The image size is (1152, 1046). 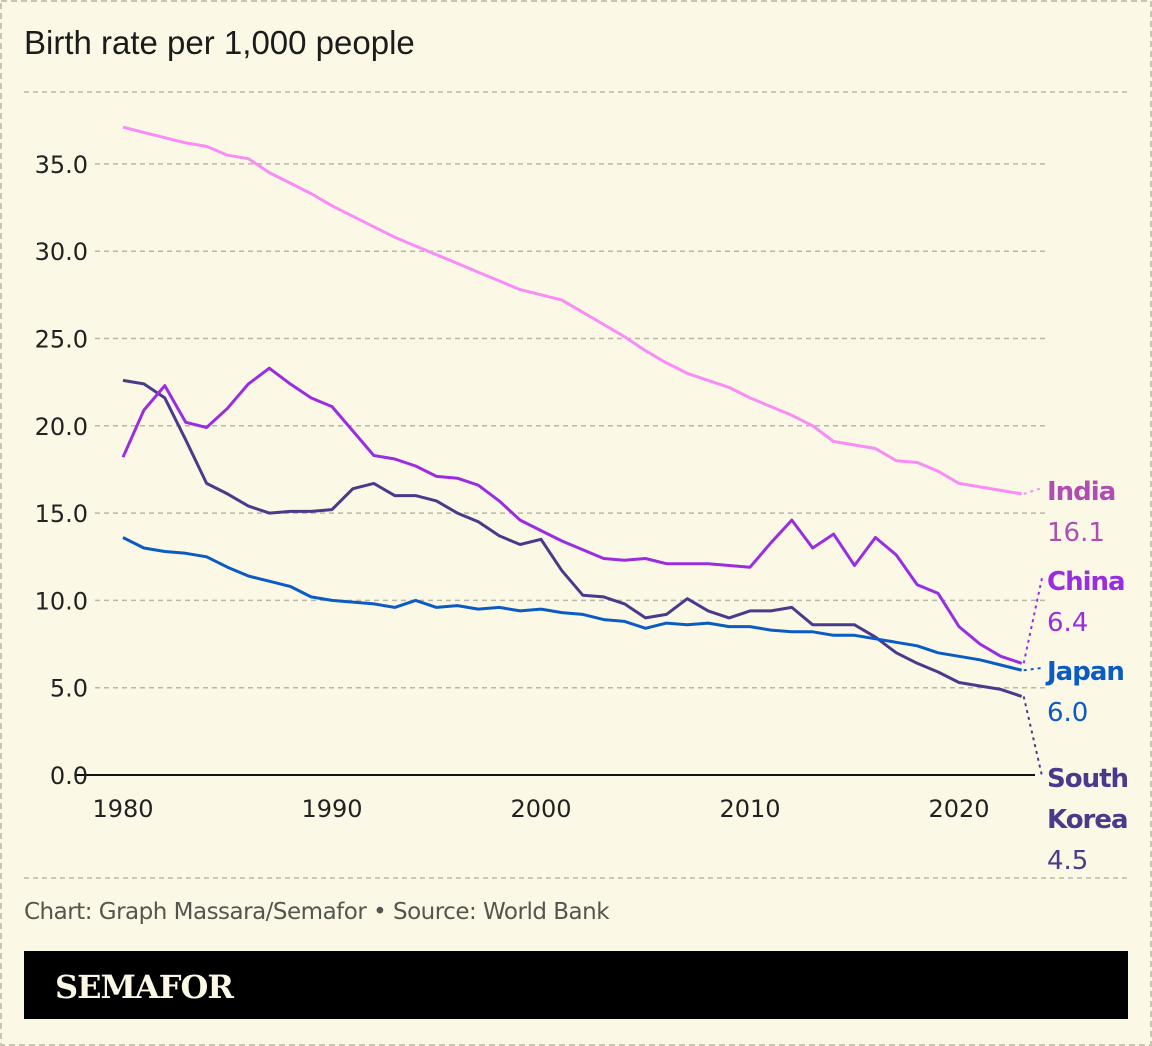 I want to click on series-end-value-india: 16.1, so click(x=1076, y=533).